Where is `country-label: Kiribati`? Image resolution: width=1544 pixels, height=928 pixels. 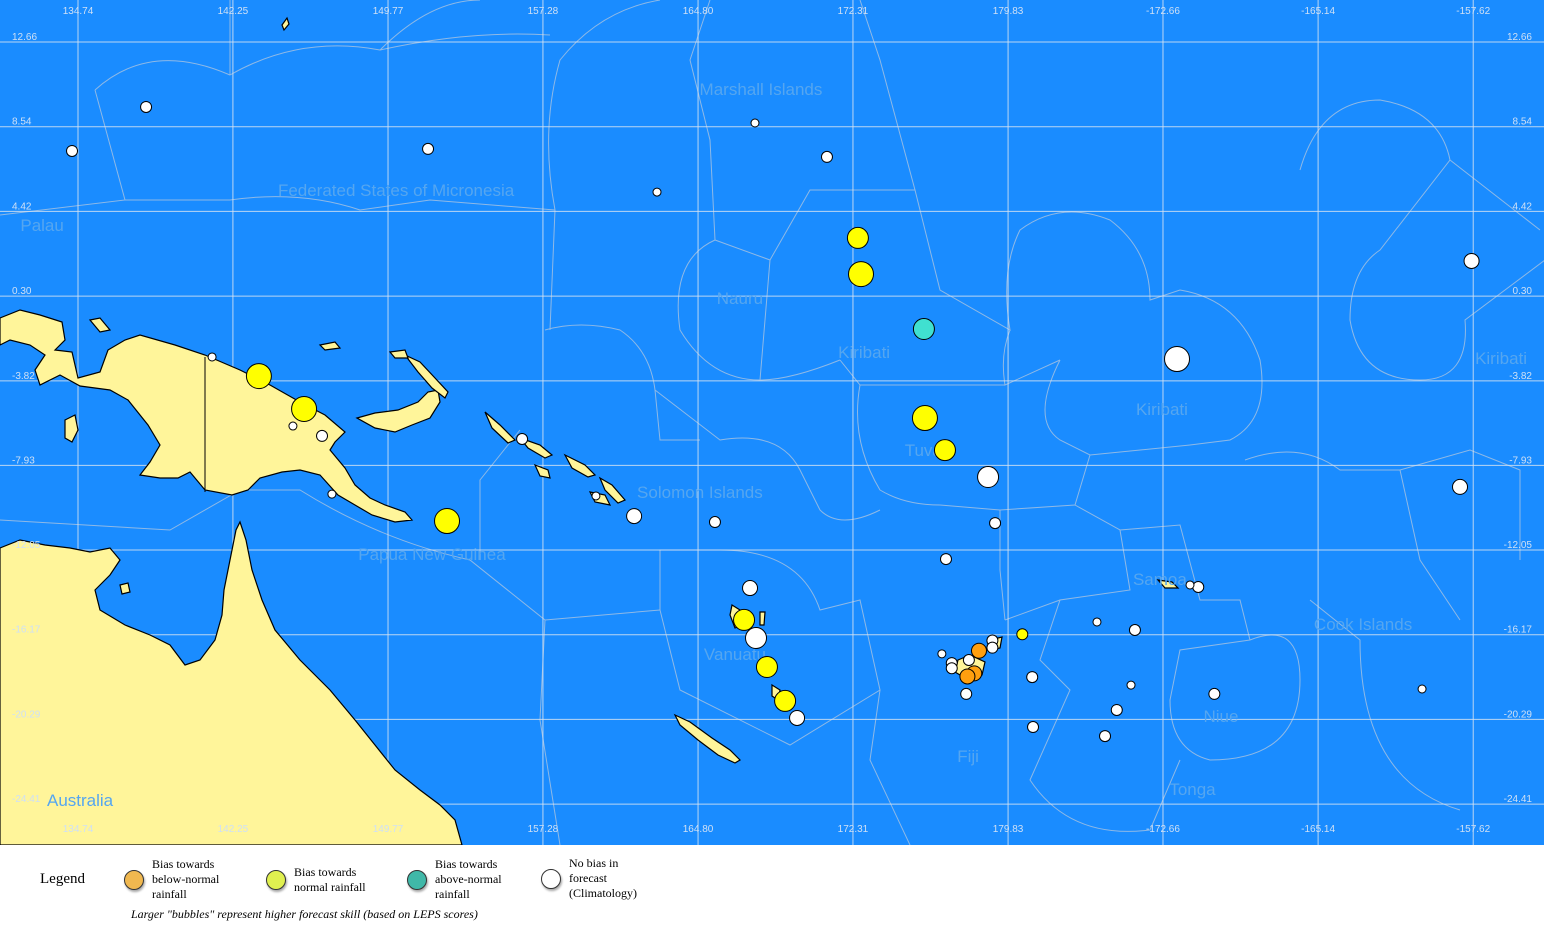 country-label: Kiribati is located at coordinates (1162, 409).